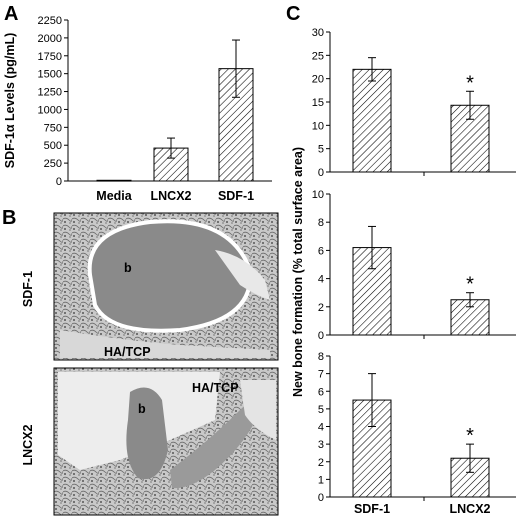  What do you see at coordinates (50, 75) in the screenshot?
I see `y-tick-label: 1500` at bounding box center [50, 75].